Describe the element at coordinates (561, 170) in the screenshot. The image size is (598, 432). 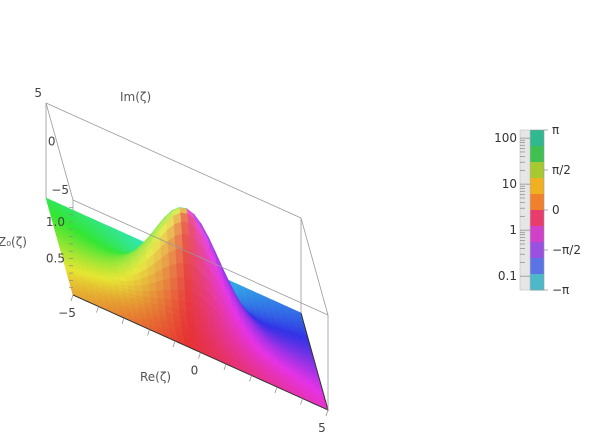
I see `phase-tick-label: π/2` at that location.